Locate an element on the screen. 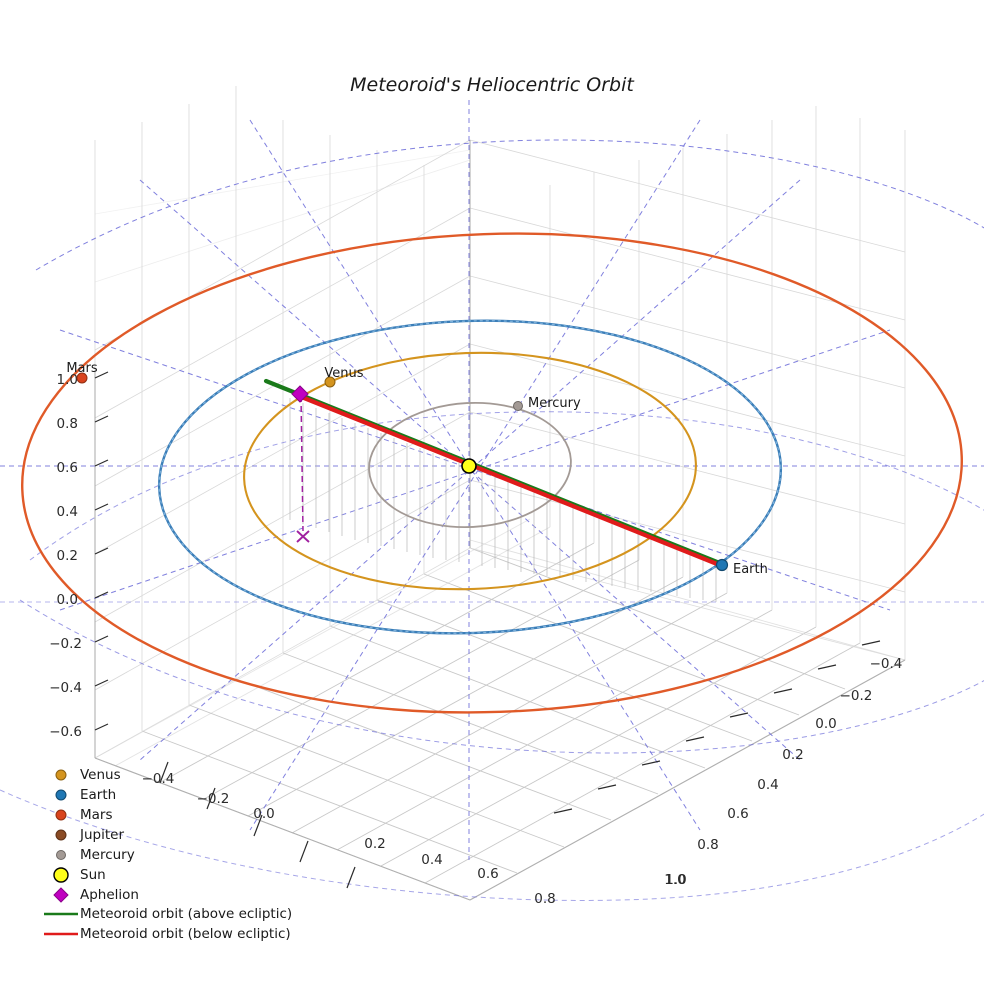 The width and height of the screenshot is (984, 984). page-title: Meteoroid's Heliocentric Orbit is located at coordinates (492, 85).